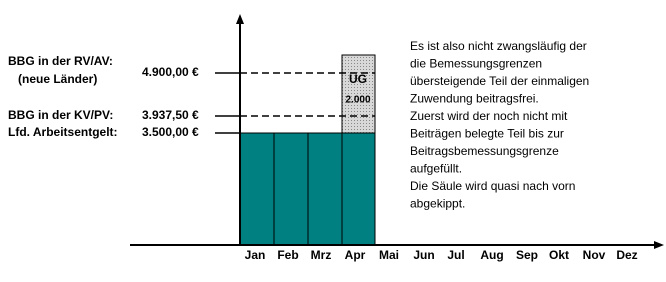 The width and height of the screenshot is (666, 282). Describe the element at coordinates (60, 115) in the screenshot. I see `level-label: BBG in der KV/PV:` at that location.